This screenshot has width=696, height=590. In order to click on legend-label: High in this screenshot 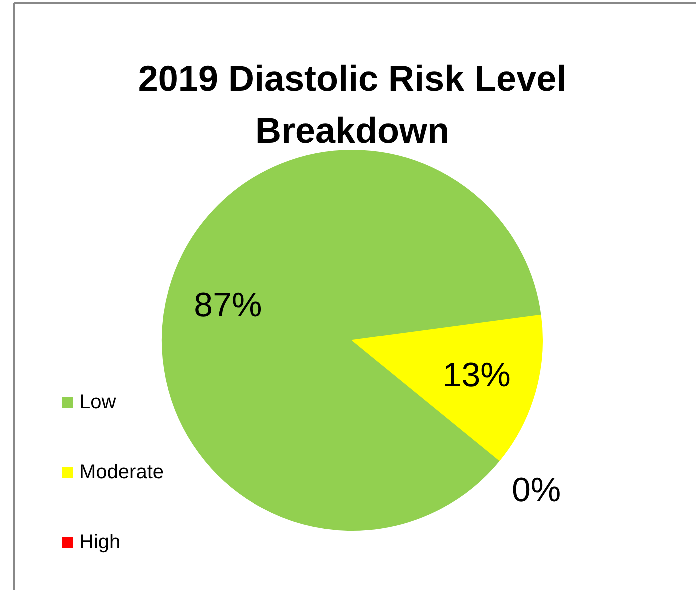, I will do `click(100, 543)`.